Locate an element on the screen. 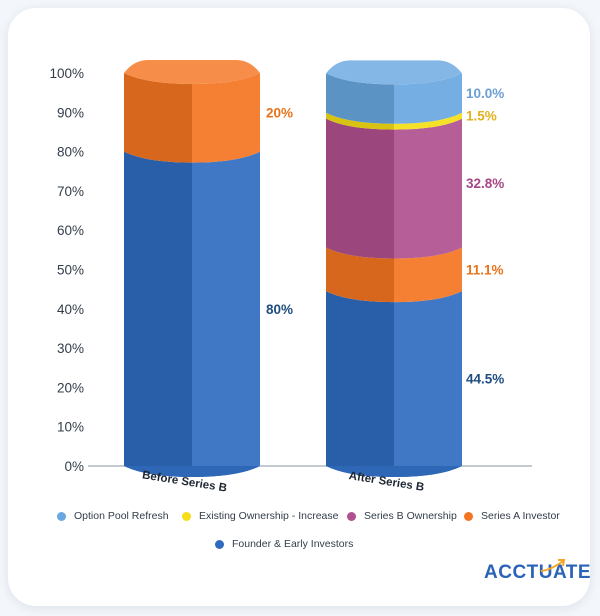 Image resolution: width=600 pixels, height=616 pixels. data-label: 1.5% is located at coordinates (481, 116).